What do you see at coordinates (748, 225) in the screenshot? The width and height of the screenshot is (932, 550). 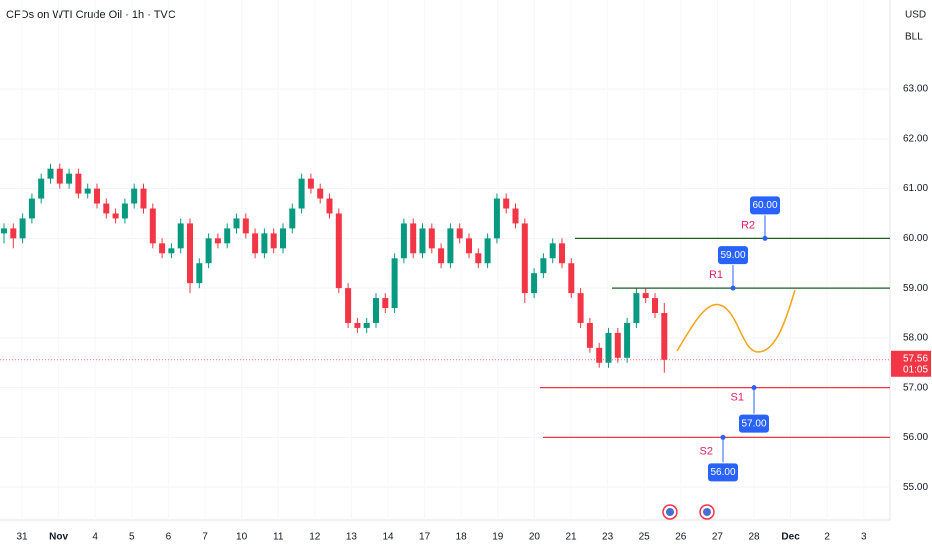 I see `level-name: R2` at bounding box center [748, 225].